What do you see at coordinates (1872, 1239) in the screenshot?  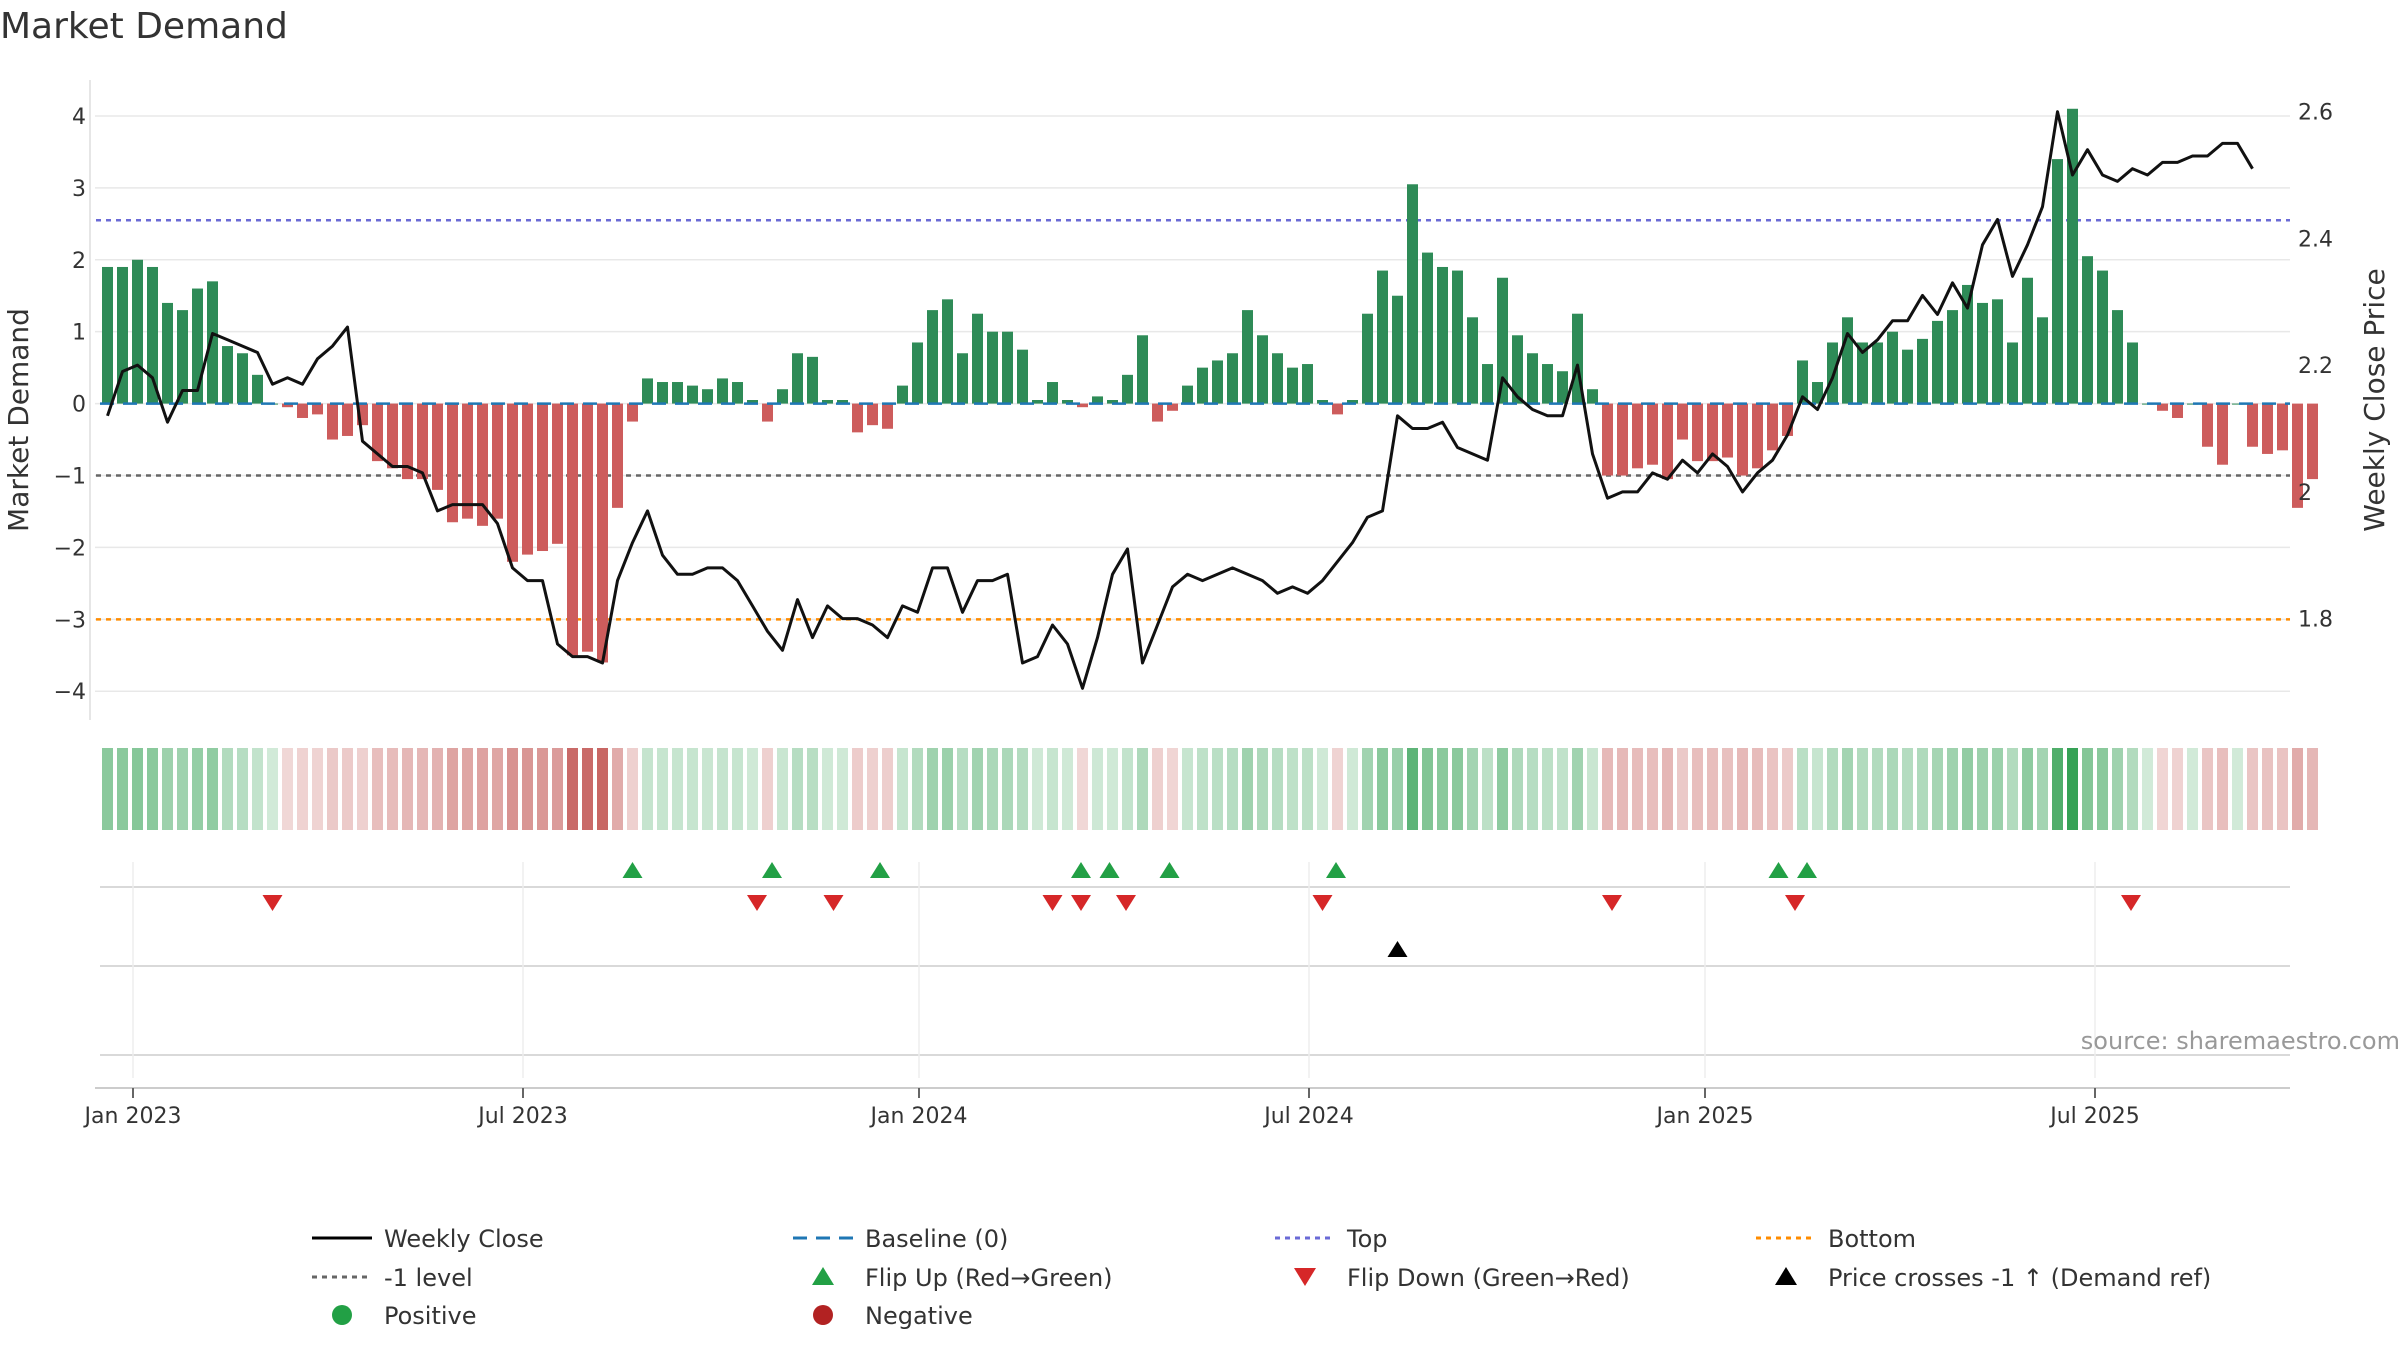 I see `legend-label: Bottom` at bounding box center [1872, 1239].